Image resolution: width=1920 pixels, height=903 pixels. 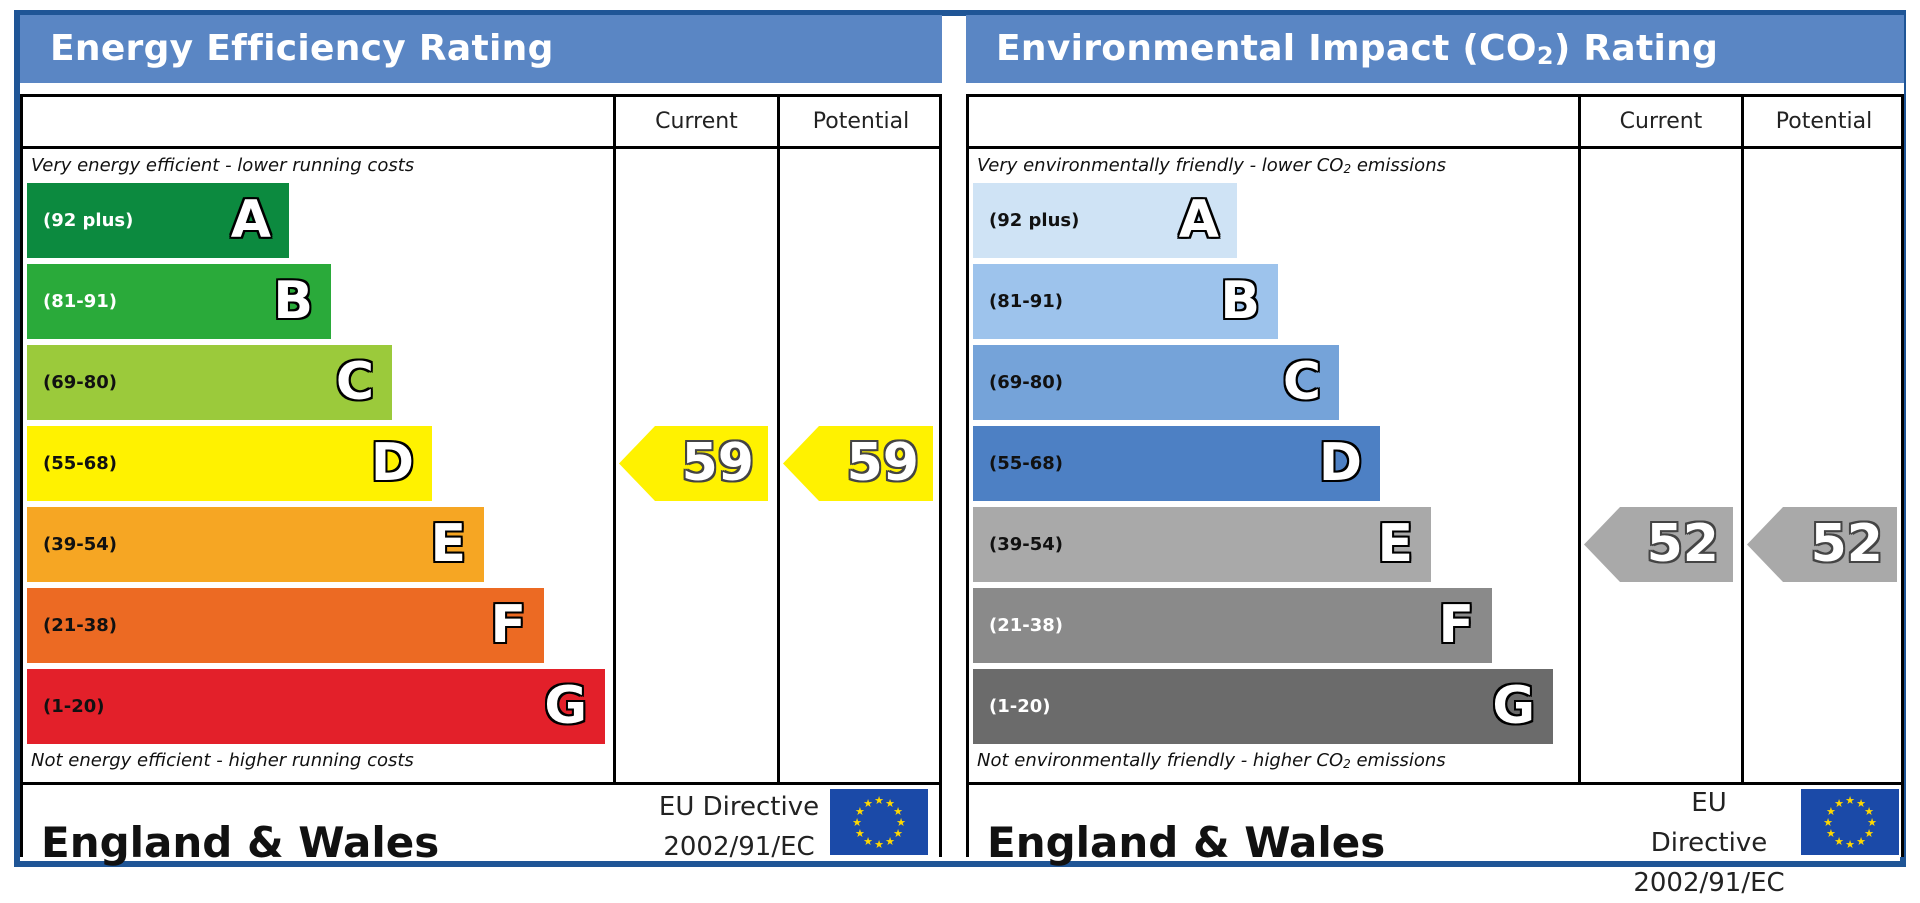 What do you see at coordinates (717, 463) in the screenshot?
I see `current-rating-value: 59` at bounding box center [717, 463].